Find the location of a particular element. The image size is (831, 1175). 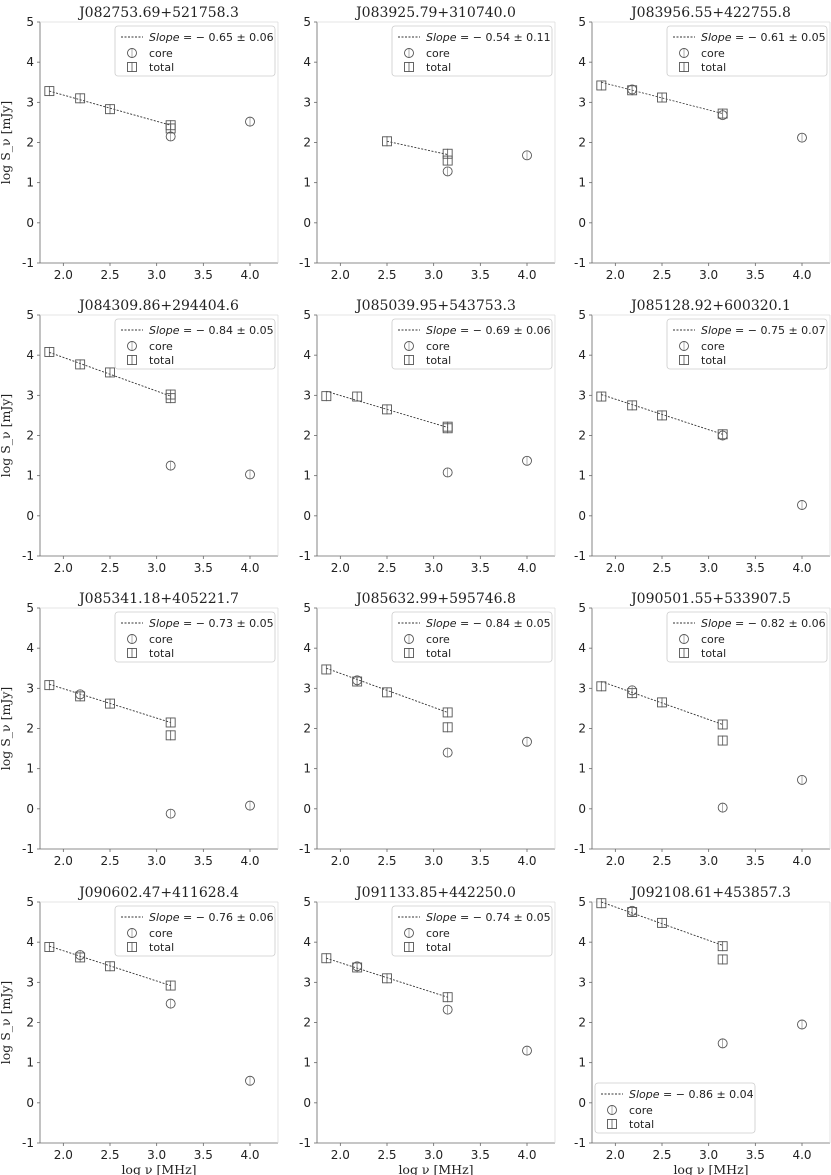

panel-title: J084309.86+294404.6 is located at coordinates (158, 306).